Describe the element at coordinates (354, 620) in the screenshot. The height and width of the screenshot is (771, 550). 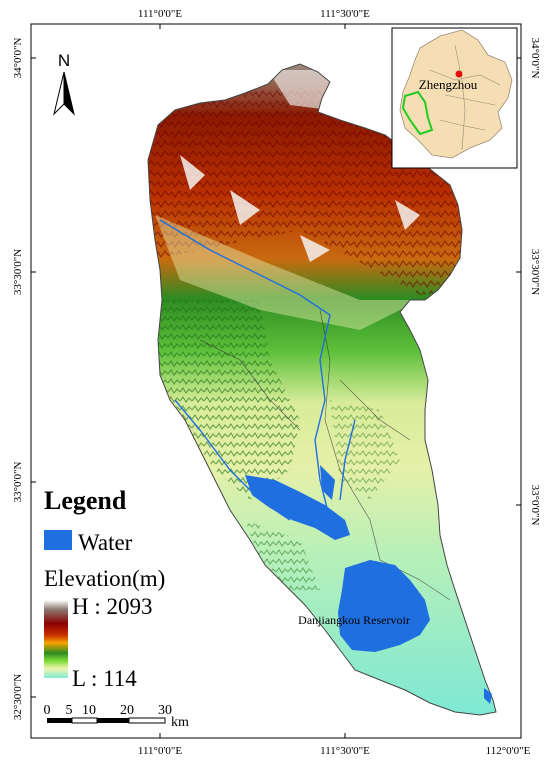
I see `reservoir-label: Danjiangkou Reservoir` at that location.